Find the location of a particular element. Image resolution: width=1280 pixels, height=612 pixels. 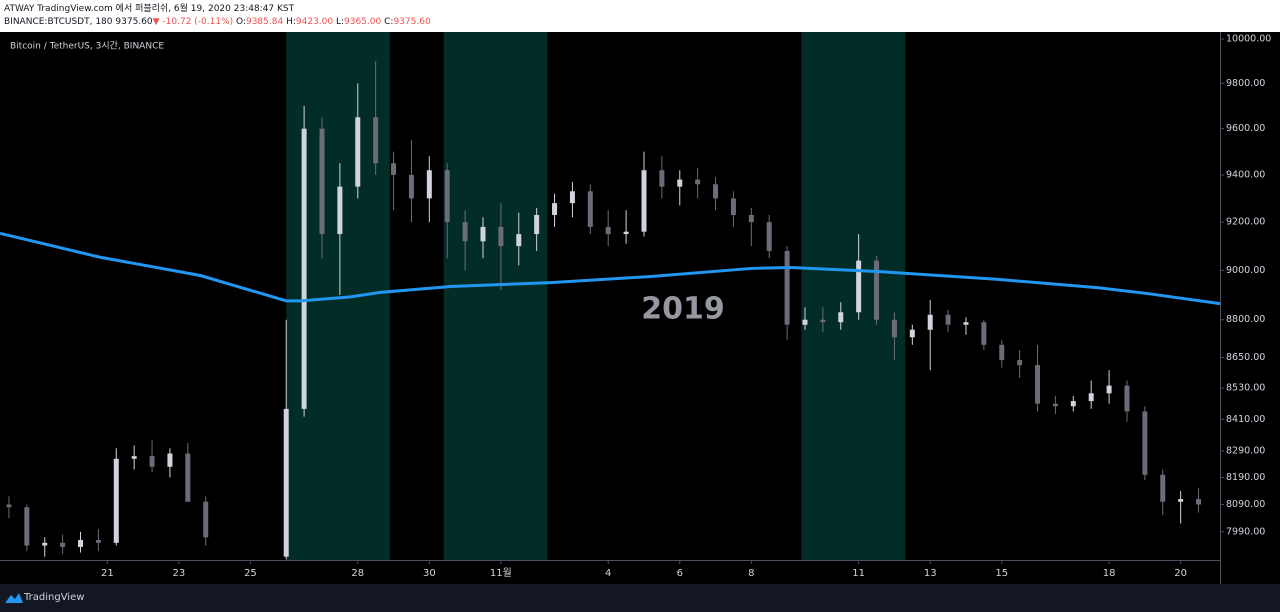

x-tick-label: 28 is located at coordinates (357, 573).